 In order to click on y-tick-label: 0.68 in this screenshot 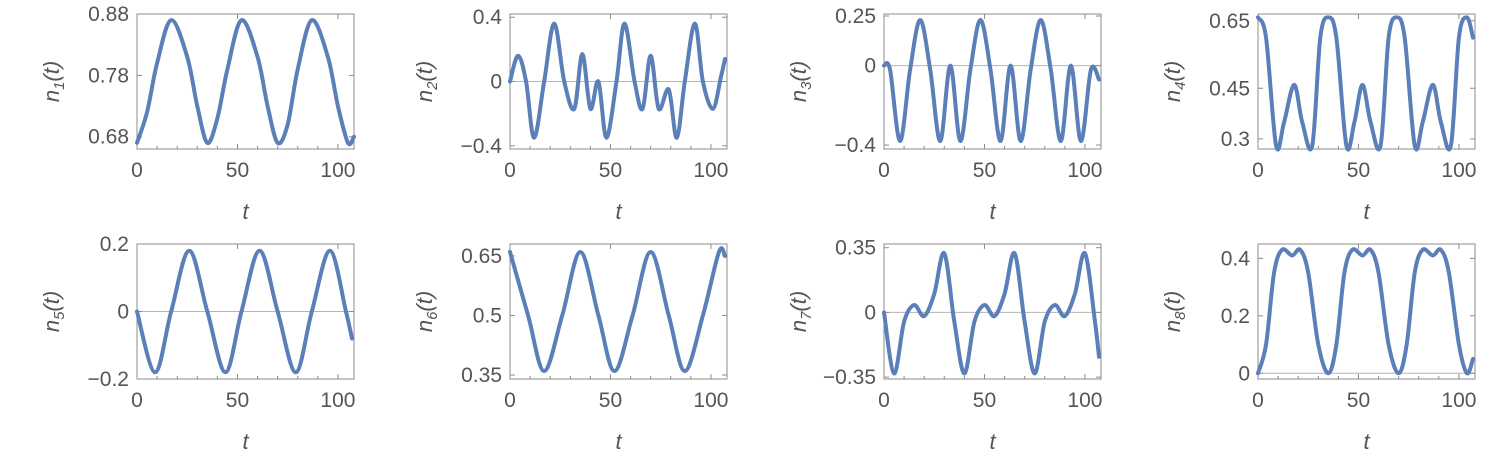, I will do `click(108, 137)`.